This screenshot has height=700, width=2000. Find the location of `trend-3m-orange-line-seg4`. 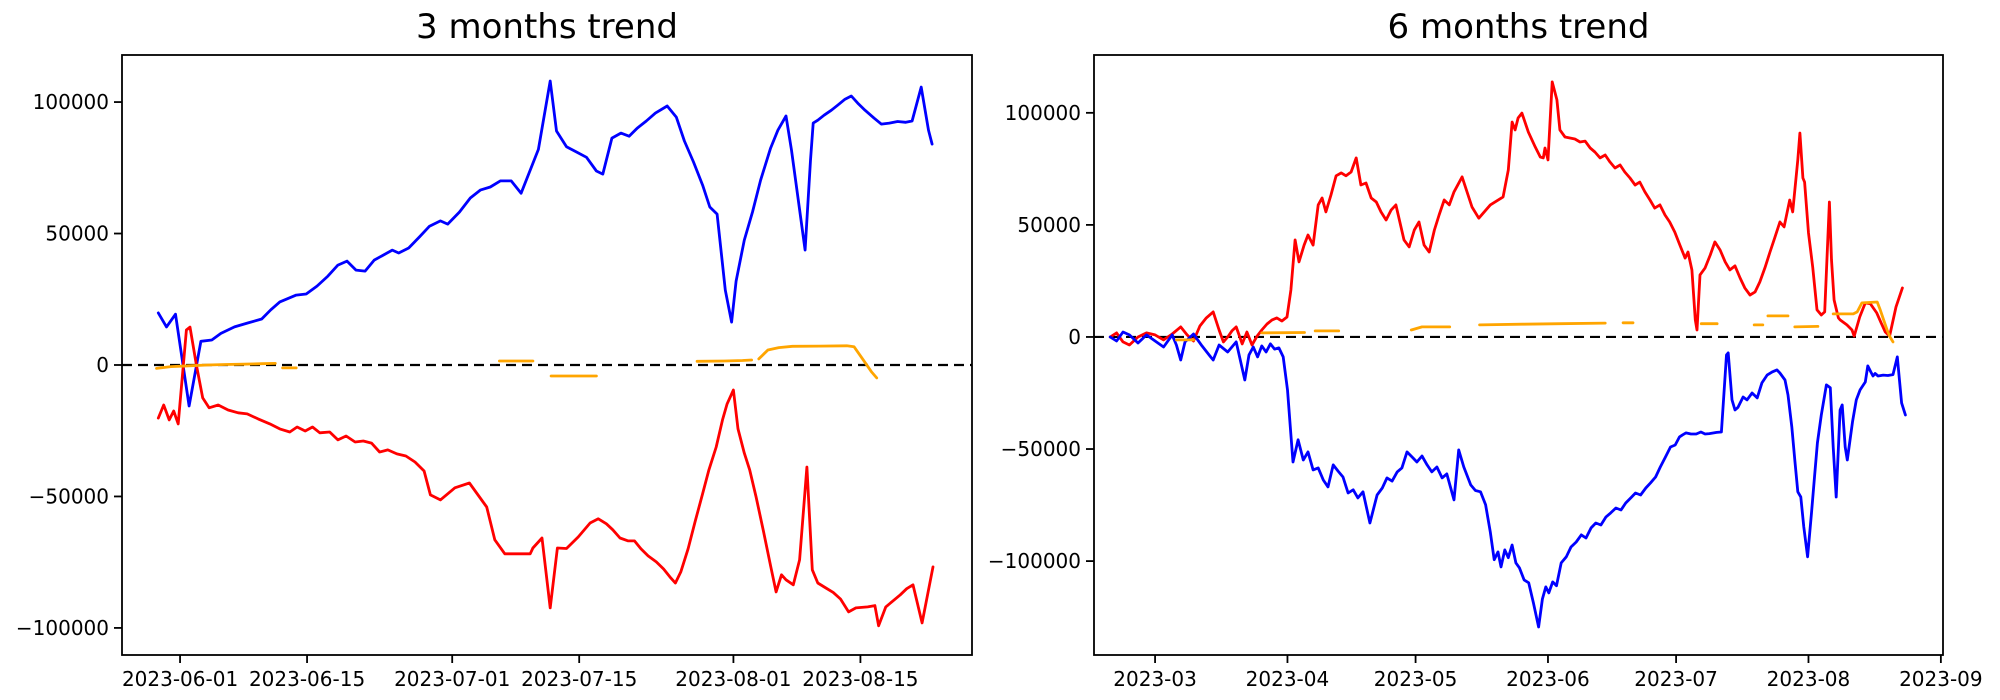

trend-3m-orange-line-seg4 is located at coordinates (724, 360).